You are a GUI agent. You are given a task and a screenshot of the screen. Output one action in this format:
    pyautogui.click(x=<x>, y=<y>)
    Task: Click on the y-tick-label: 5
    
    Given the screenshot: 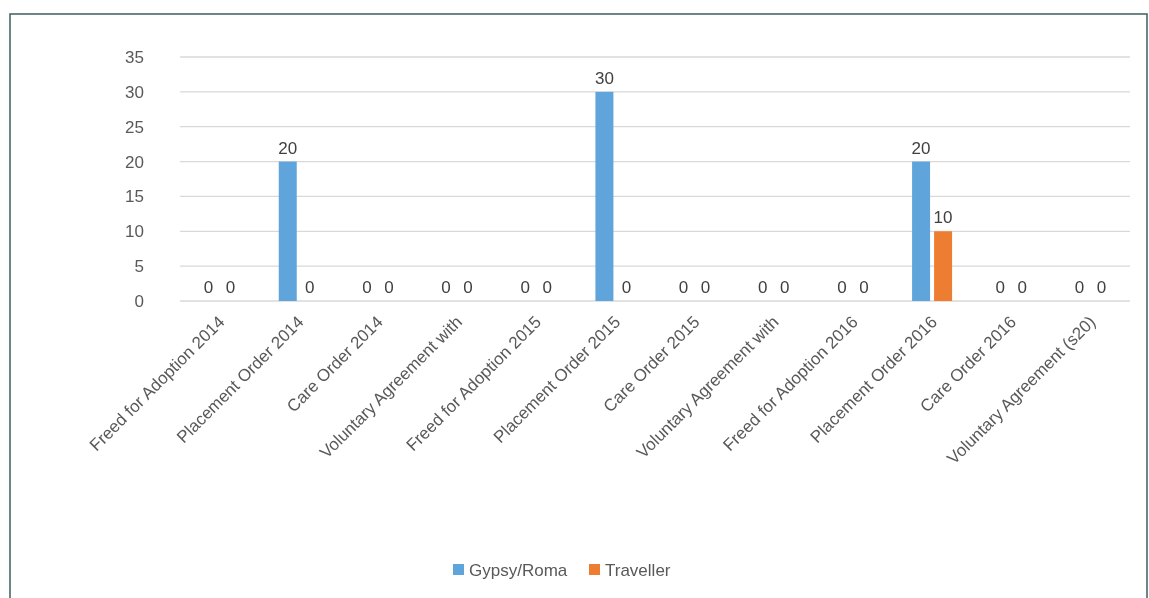 What is the action you would take?
    pyautogui.click(x=139, y=267)
    